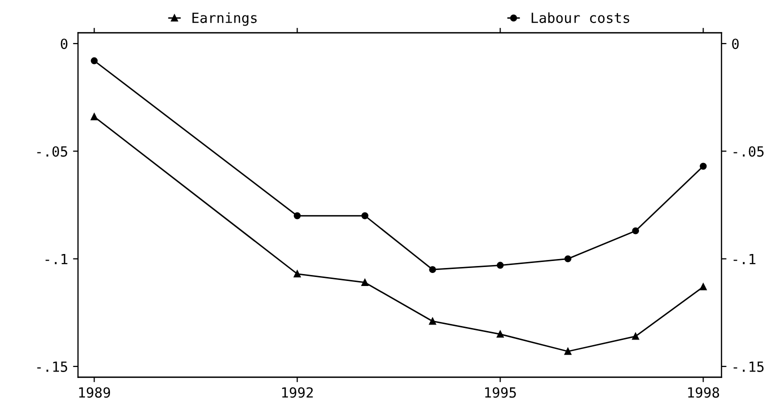  Describe the element at coordinates (704, 392) in the screenshot. I see `x-tick-label: 1998` at that location.